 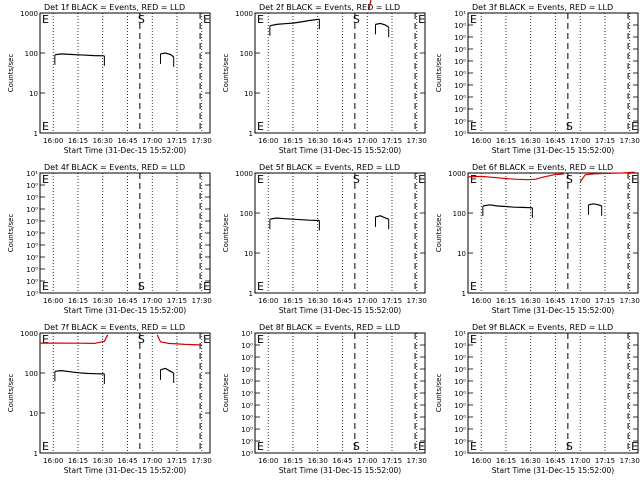 What do you see at coordinates (114, 167) in the screenshot?
I see `panel-title: Det 4f BLACK = Events, RED = LLD` at bounding box center [114, 167].